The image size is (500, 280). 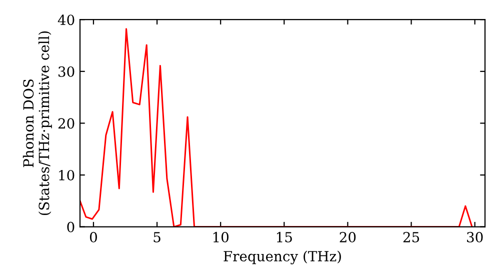 I want to click on x-axis-title: Frequency (THz), so click(x=282, y=257).